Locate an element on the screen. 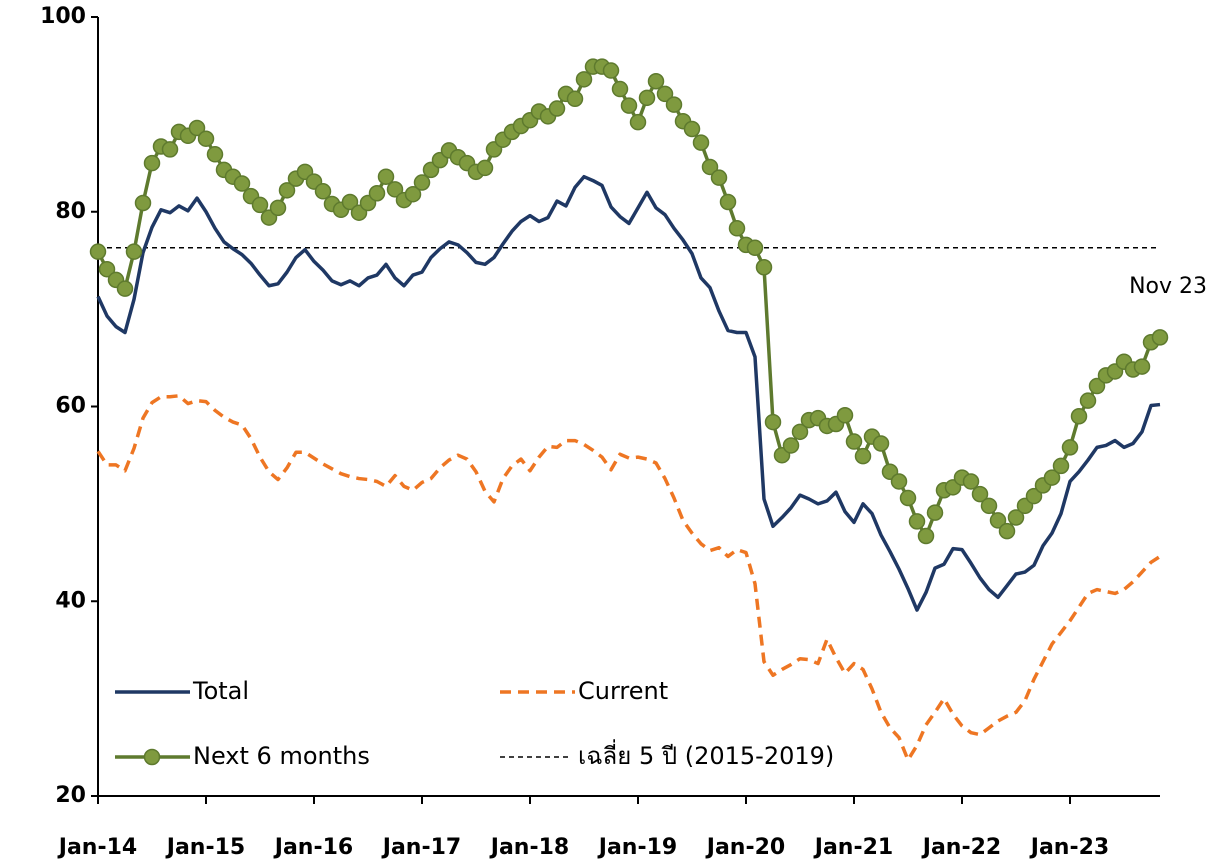  legend-label: เฉลี่ย 5 ปี (2015-2019) is located at coordinates (706, 754).